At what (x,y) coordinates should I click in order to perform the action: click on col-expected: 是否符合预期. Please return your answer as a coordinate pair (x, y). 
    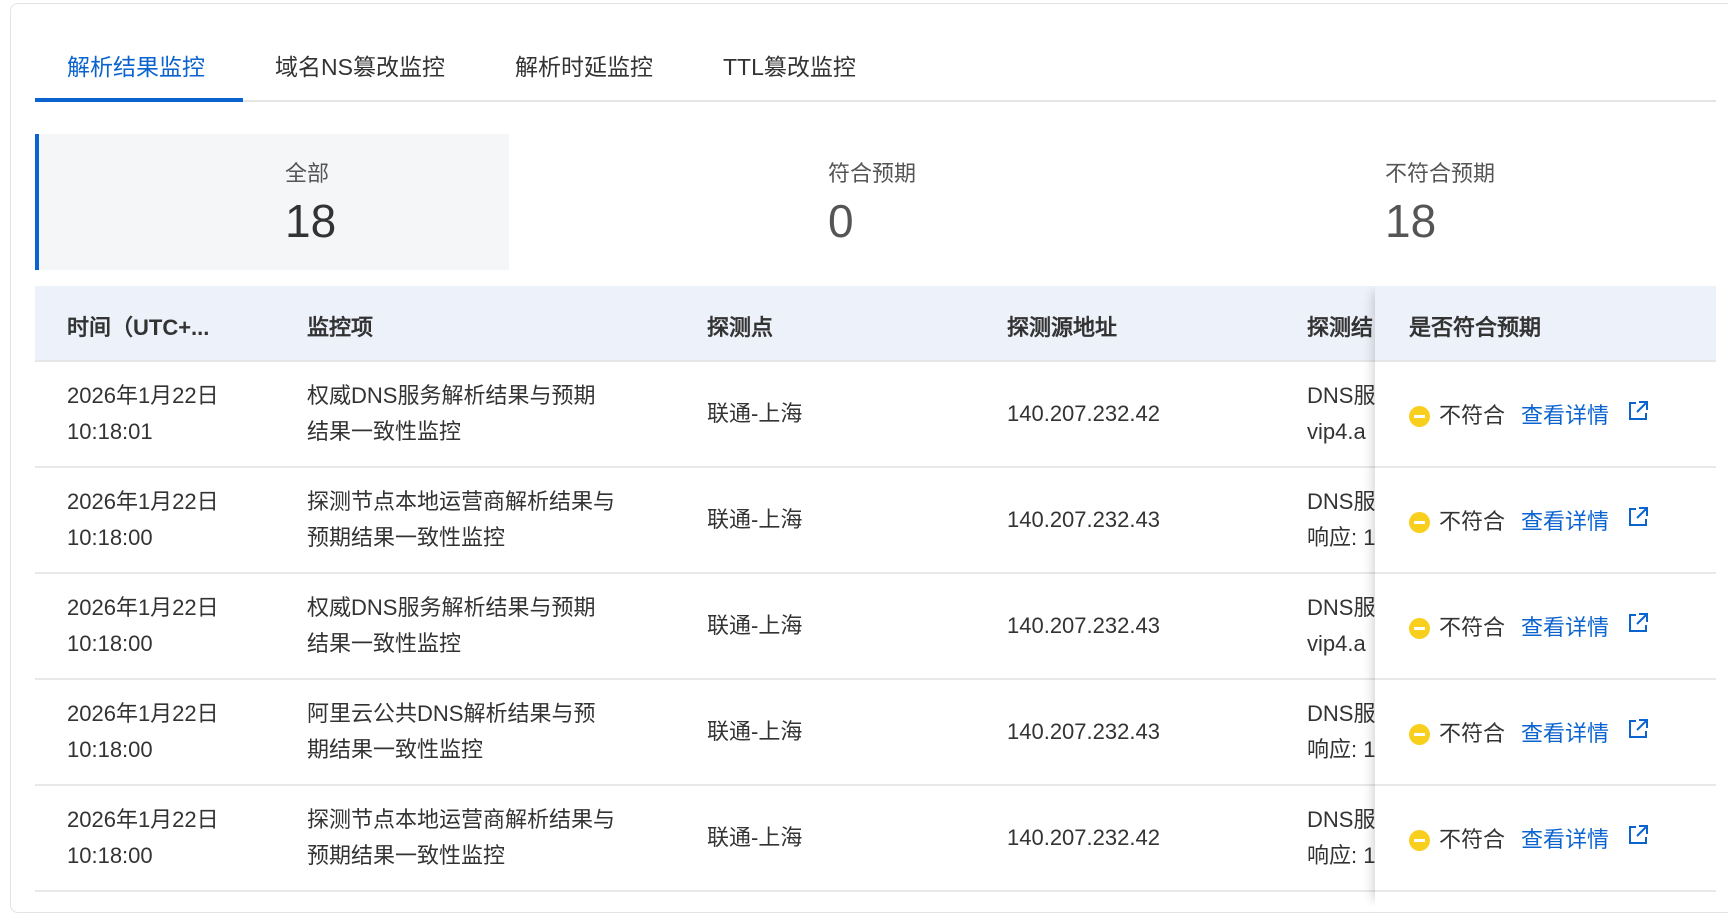
    Looking at the image, I should click on (1475, 327).